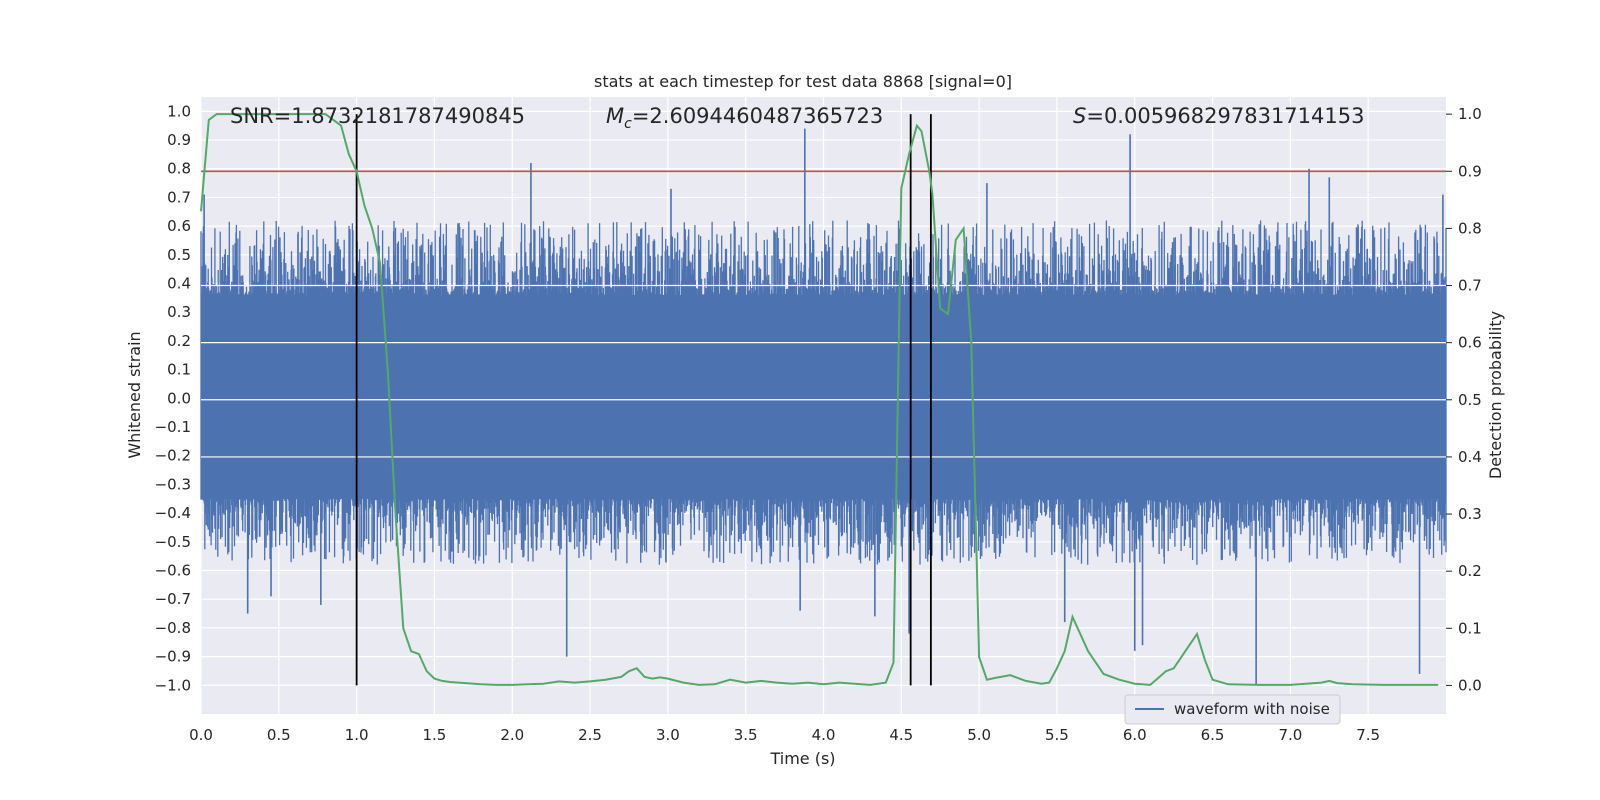 This screenshot has width=1600, height=800. What do you see at coordinates (377, 116) in the screenshot?
I see `snr-annotation: SNR=1.8732181787490845` at bounding box center [377, 116].